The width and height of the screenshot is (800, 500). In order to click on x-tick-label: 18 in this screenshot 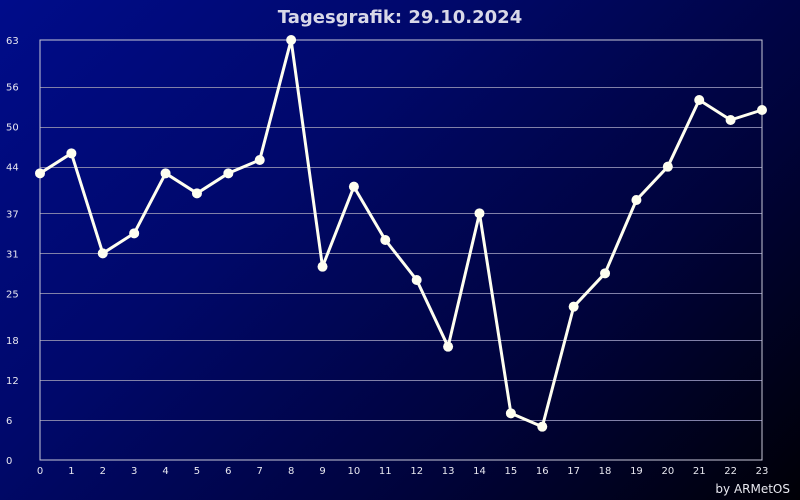, I will do `click(605, 471)`.